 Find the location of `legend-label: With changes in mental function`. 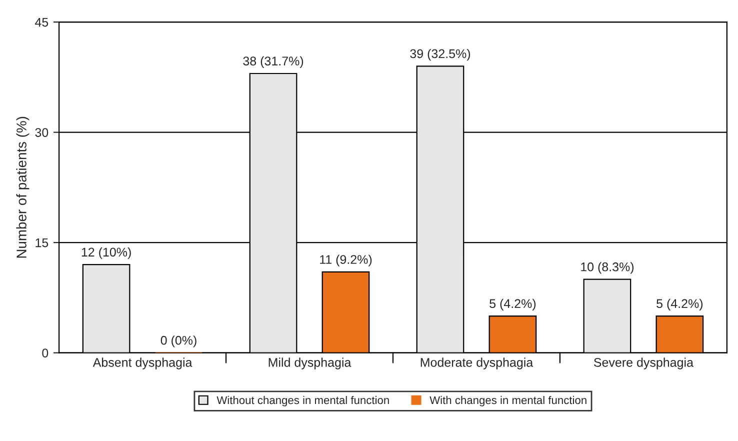

legend-label: With changes in mental function is located at coordinates (508, 401).